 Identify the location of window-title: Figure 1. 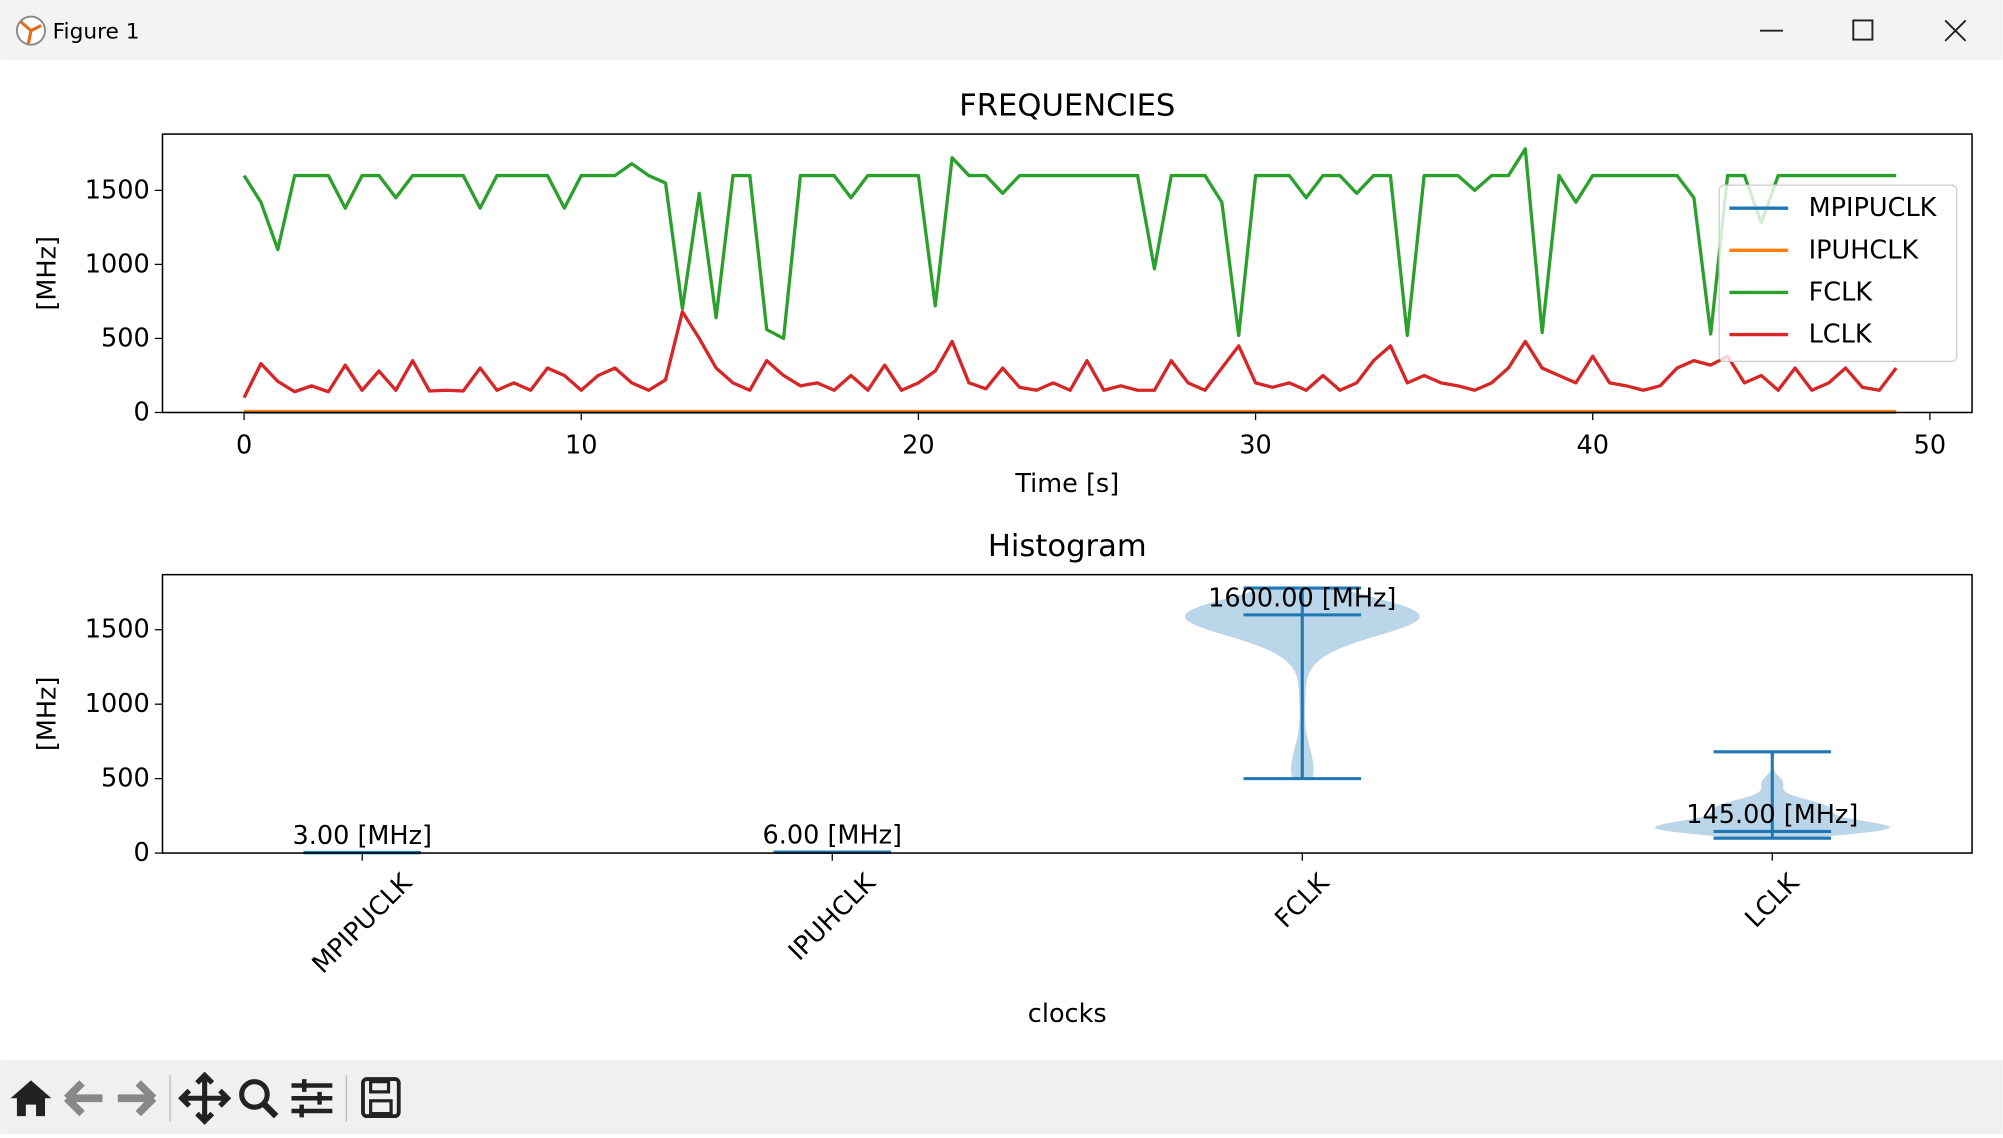
(96, 31).